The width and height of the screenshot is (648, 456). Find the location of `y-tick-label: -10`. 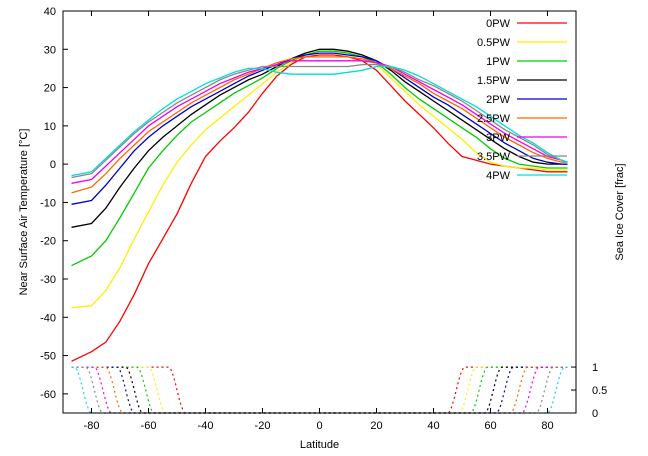

y-tick-label: -10 is located at coordinates (48, 203).